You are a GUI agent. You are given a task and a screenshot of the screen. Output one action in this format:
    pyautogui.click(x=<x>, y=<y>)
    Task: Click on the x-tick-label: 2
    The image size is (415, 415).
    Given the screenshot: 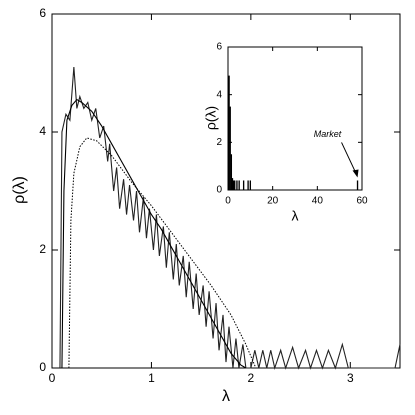 What is the action you would take?
    pyautogui.click(x=251, y=378)
    